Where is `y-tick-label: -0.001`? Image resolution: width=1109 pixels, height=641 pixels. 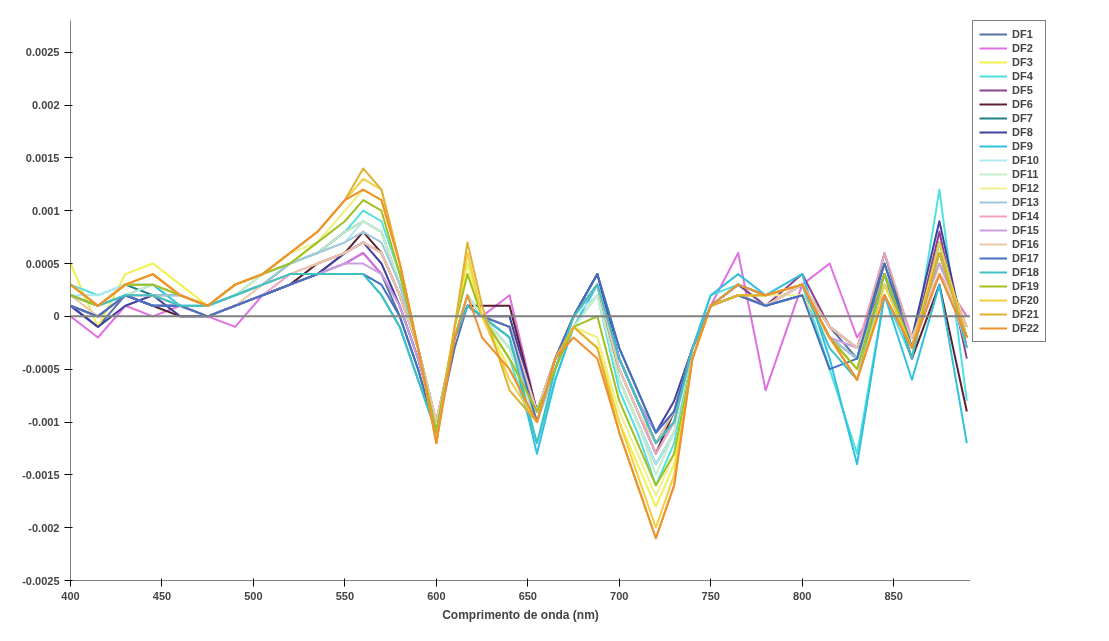
y-tick-label: -0.001 is located at coordinates (44, 422).